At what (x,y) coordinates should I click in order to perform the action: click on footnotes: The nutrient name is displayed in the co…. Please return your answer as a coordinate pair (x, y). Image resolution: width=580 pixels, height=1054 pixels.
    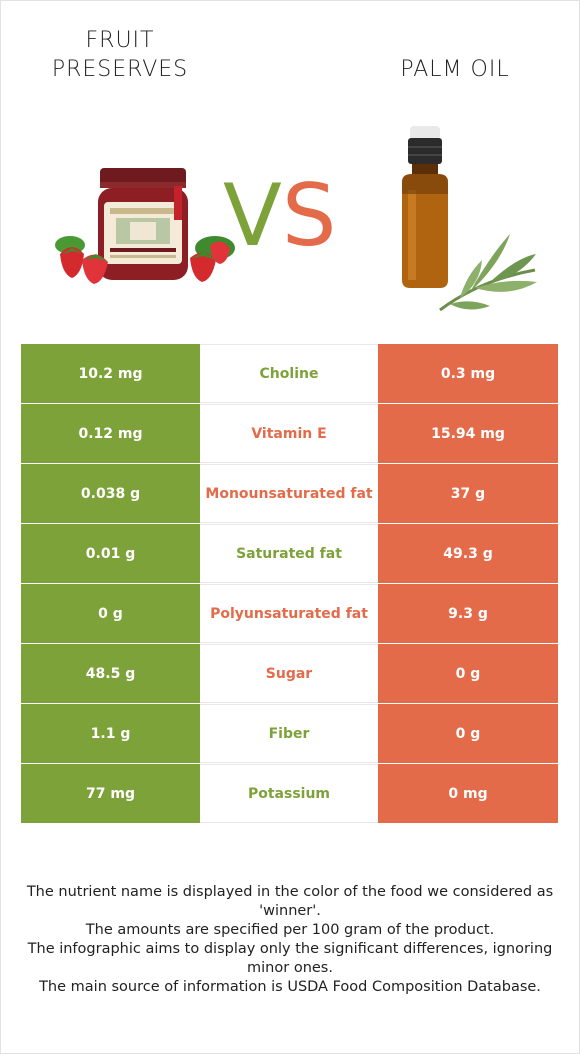
    Looking at the image, I should click on (290, 940).